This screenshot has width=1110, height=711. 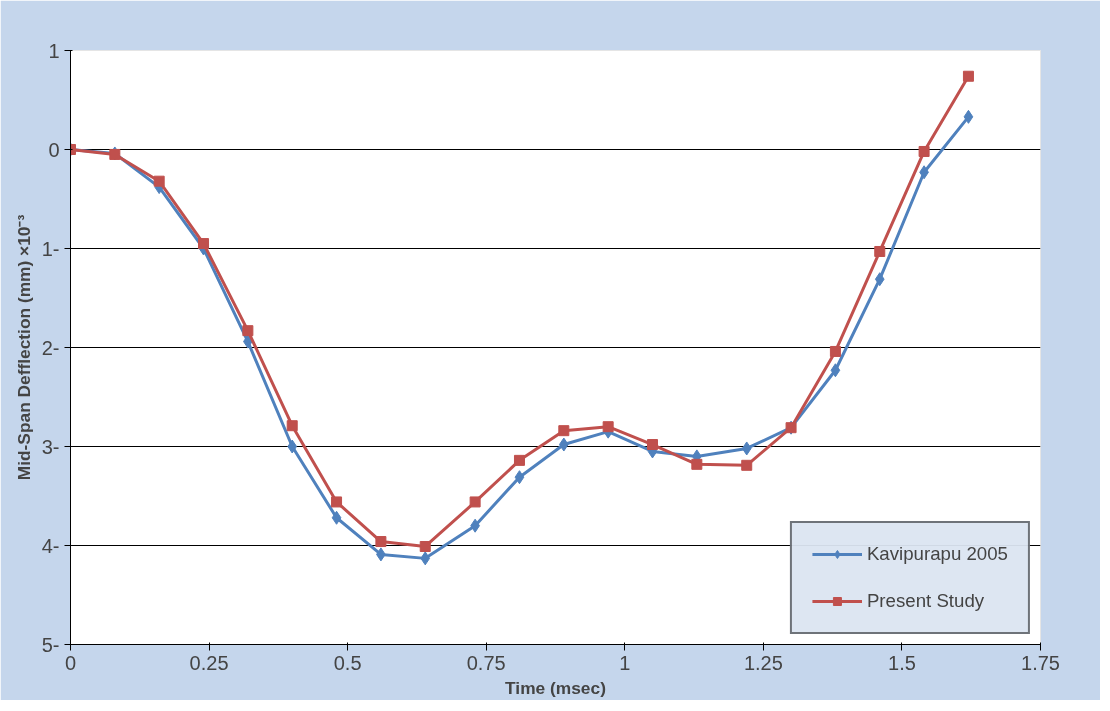 I want to click on y-tick-label: 0, so click(x=54, y=149).